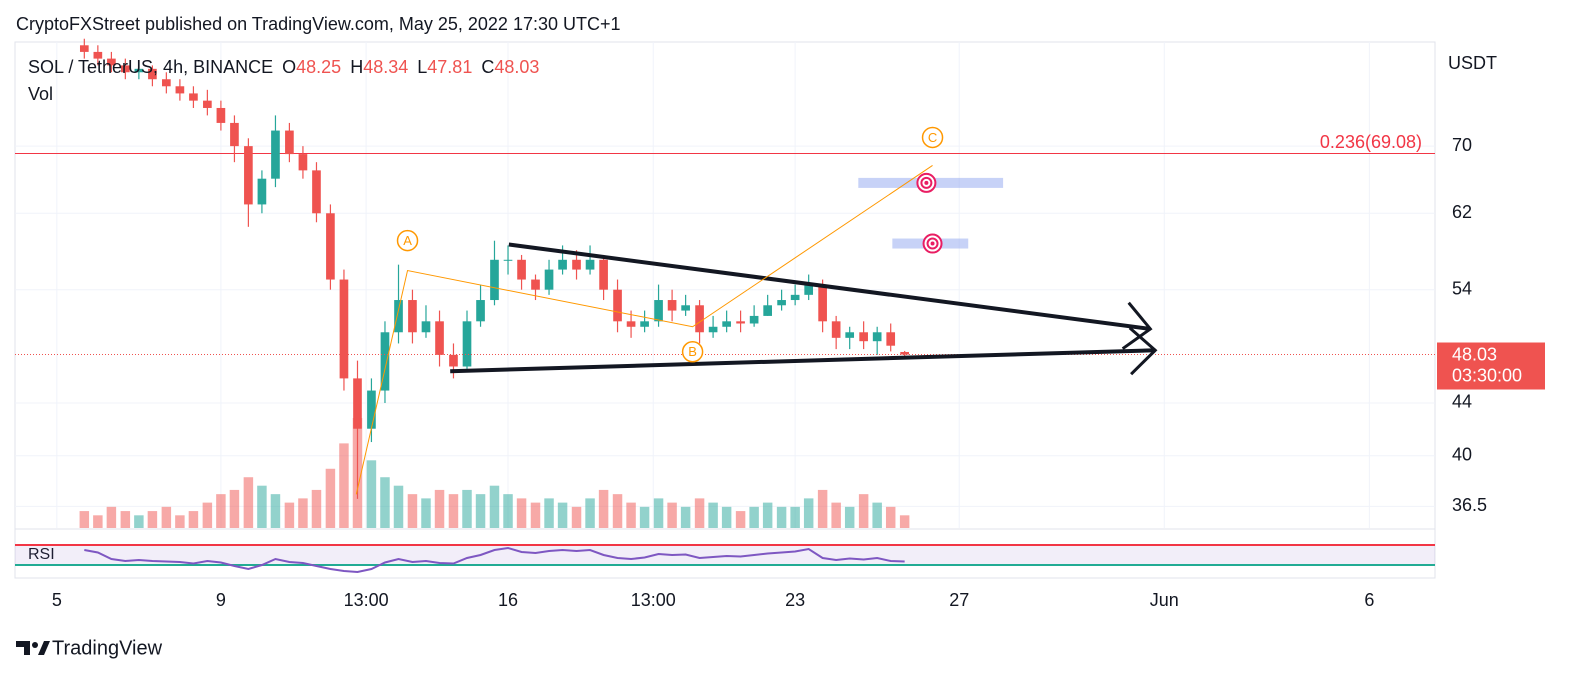 The width and height of the screenshot is (1588, 685). I want to click on x-tick-label: Jun, so click(1164, 600).